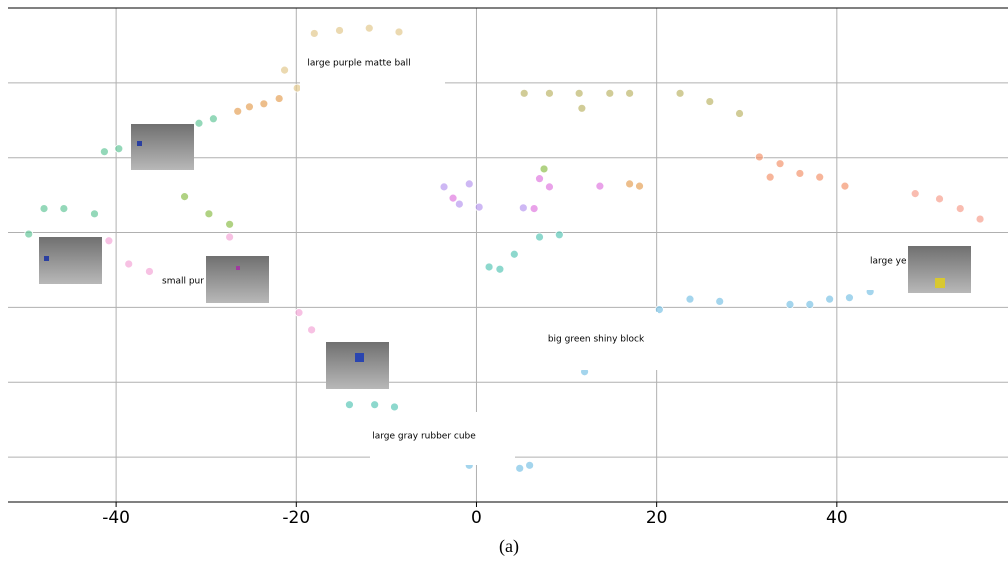 This screenshot has width=1008, height=563. What do you see at coordinates (116, 518) in the screenshot?
I see `x-tick-label: -40` at bounding box center [116, 518].